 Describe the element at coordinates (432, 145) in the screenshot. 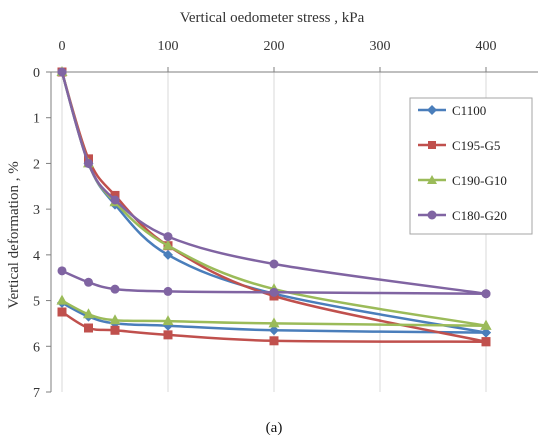

I see `square-icon` at that location.